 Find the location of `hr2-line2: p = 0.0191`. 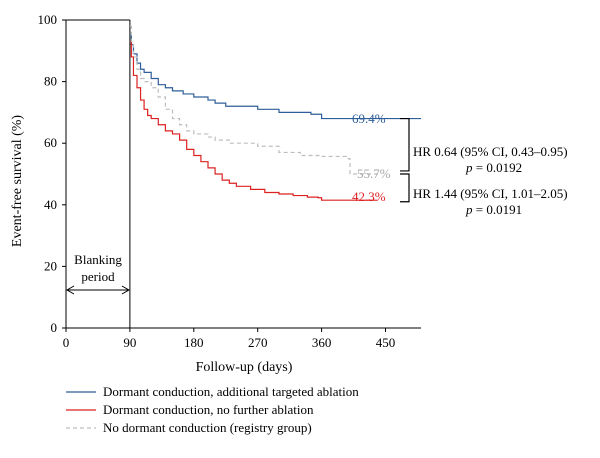

hr2-line2: p = 0.0191 is located at coordinates (493, 209).